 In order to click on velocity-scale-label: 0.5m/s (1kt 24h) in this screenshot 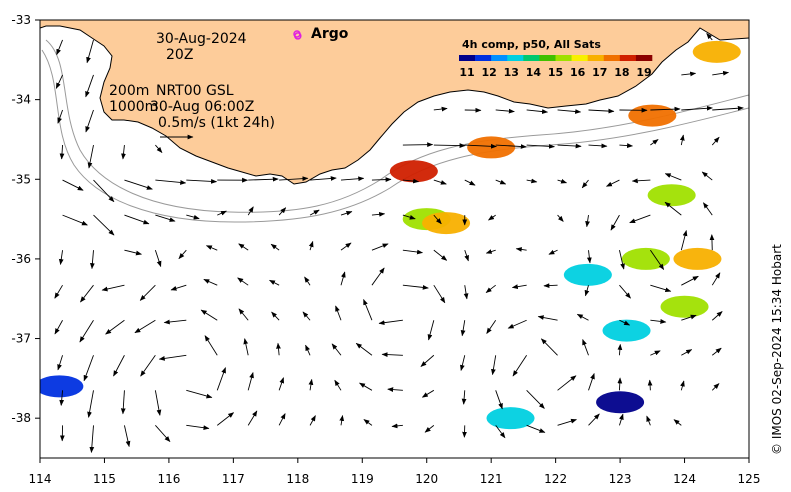, I will do `click(216, 123)`.